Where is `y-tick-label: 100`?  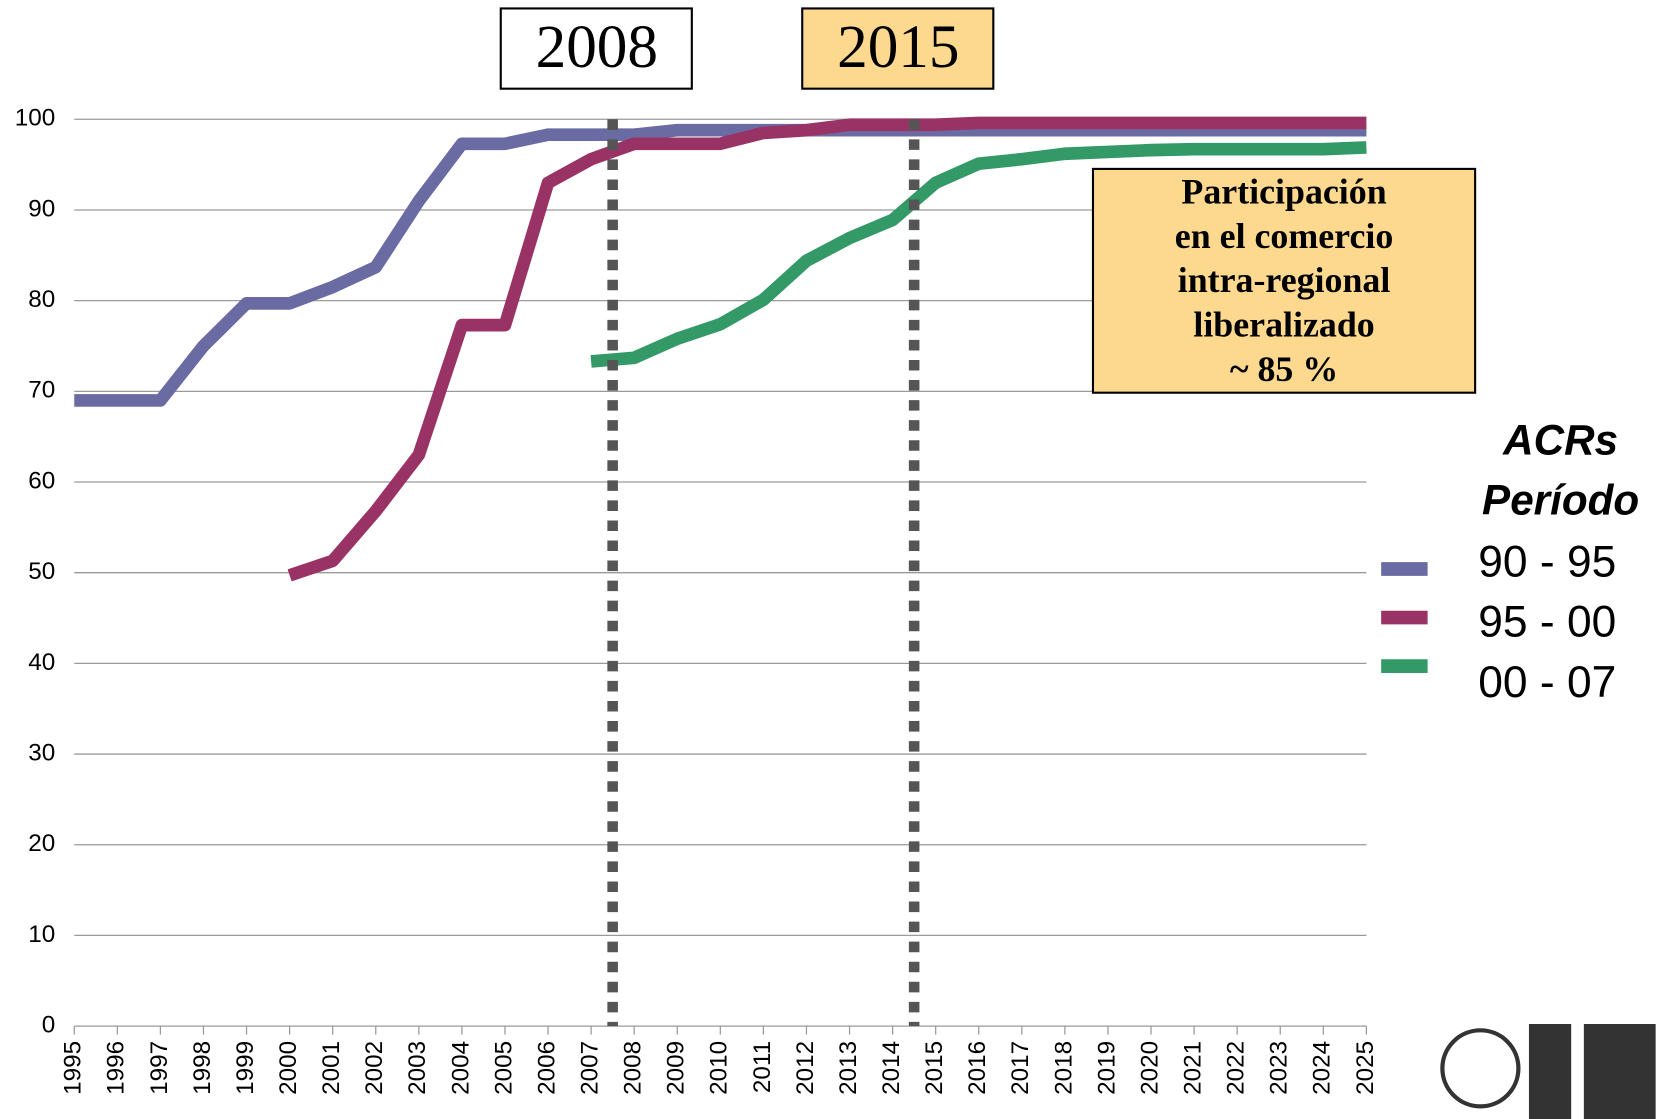
y-tick-label: 100 is located at coordinates (35, 118).